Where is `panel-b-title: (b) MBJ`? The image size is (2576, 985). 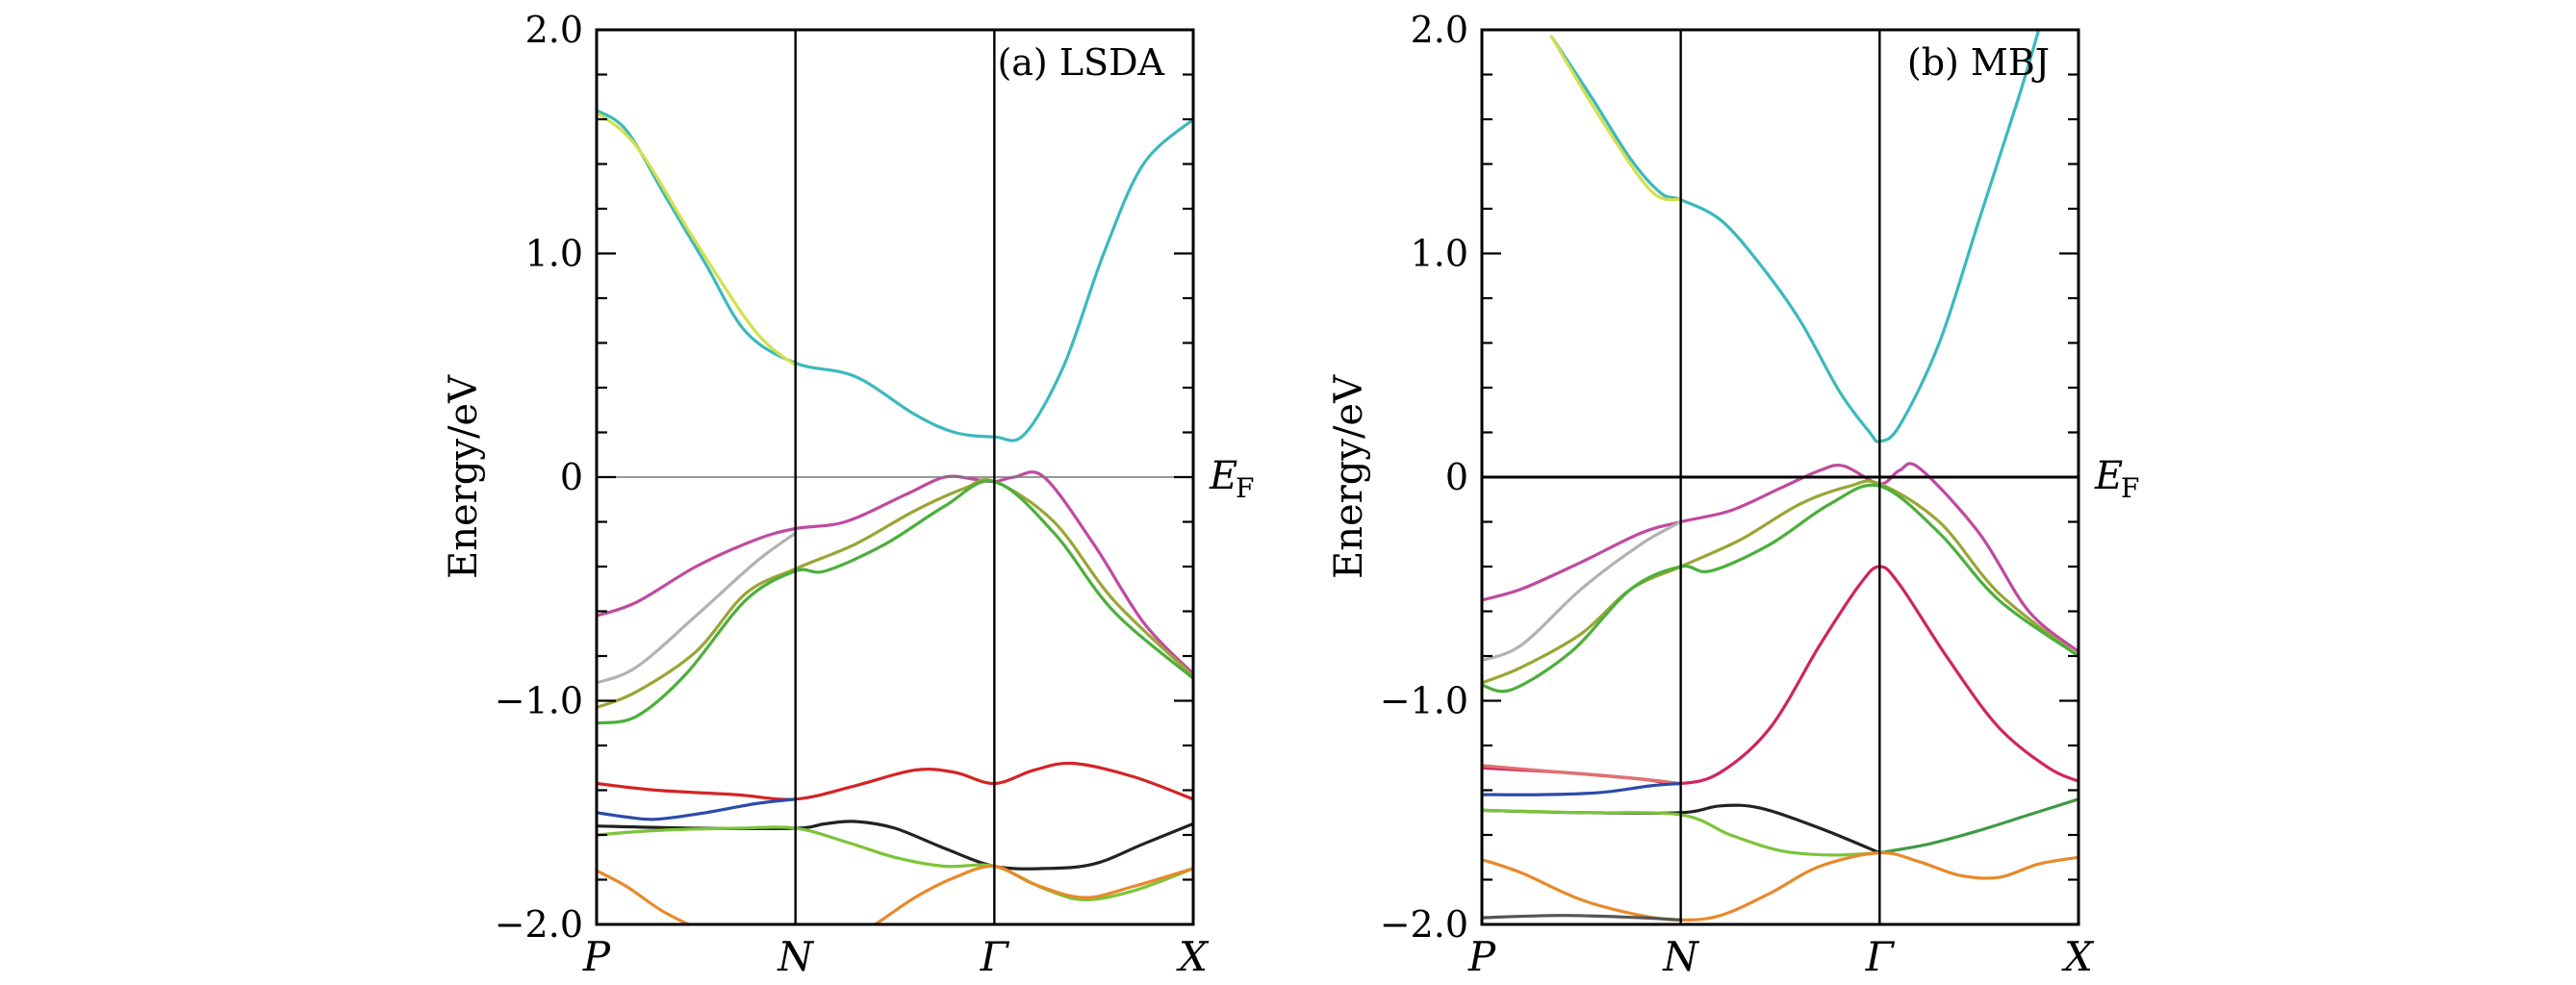 panel-b-title: (b) MBJ is located at coordinates (1978, 63).